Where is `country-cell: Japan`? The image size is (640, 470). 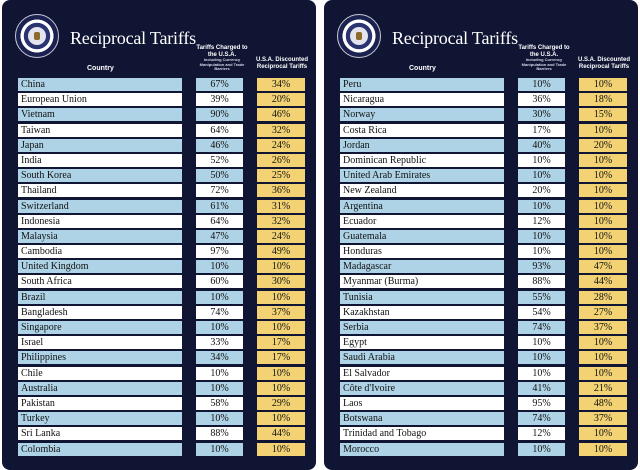 country-cell: Japan is located at coordinates (100, 145).